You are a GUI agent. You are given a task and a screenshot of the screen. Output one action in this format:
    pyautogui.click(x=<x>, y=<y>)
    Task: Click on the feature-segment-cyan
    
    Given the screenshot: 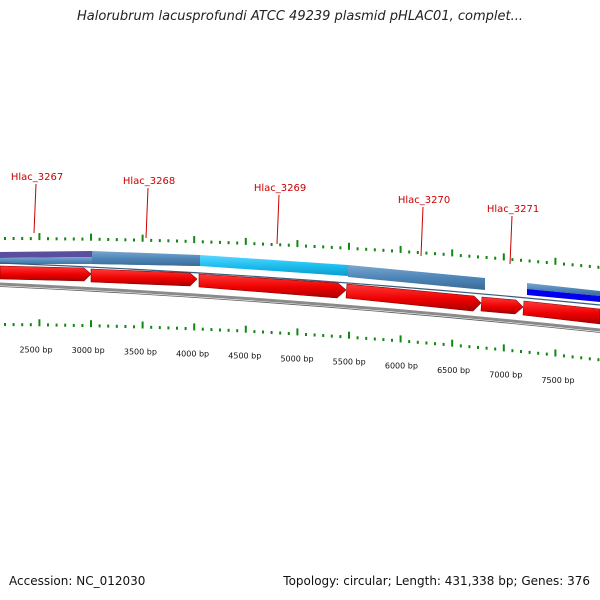 What is the action you would take?
    pyautogui.click(x=274, y=265)
    